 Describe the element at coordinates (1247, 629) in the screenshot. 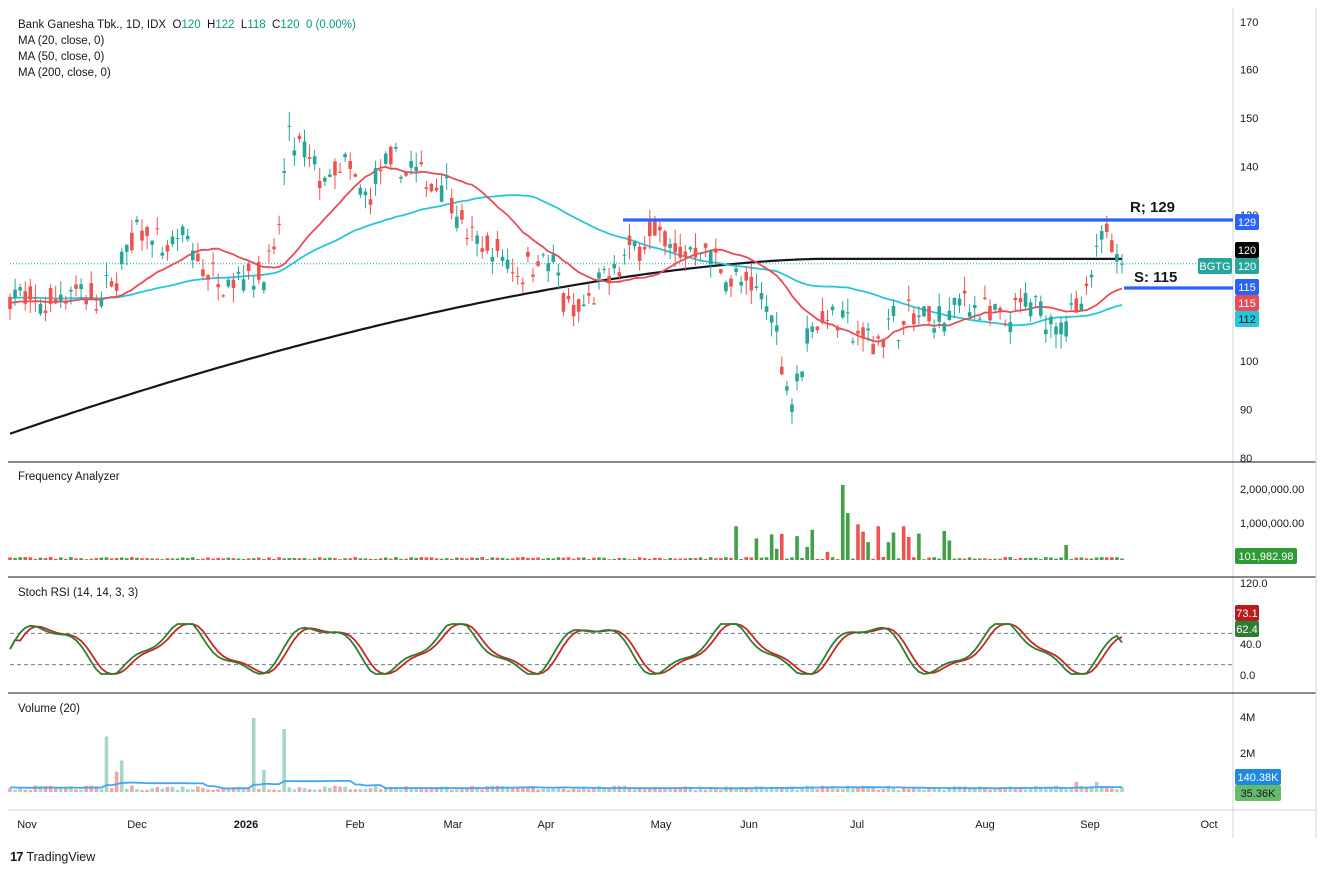

I see `stoch-k-tag-box` at that location.